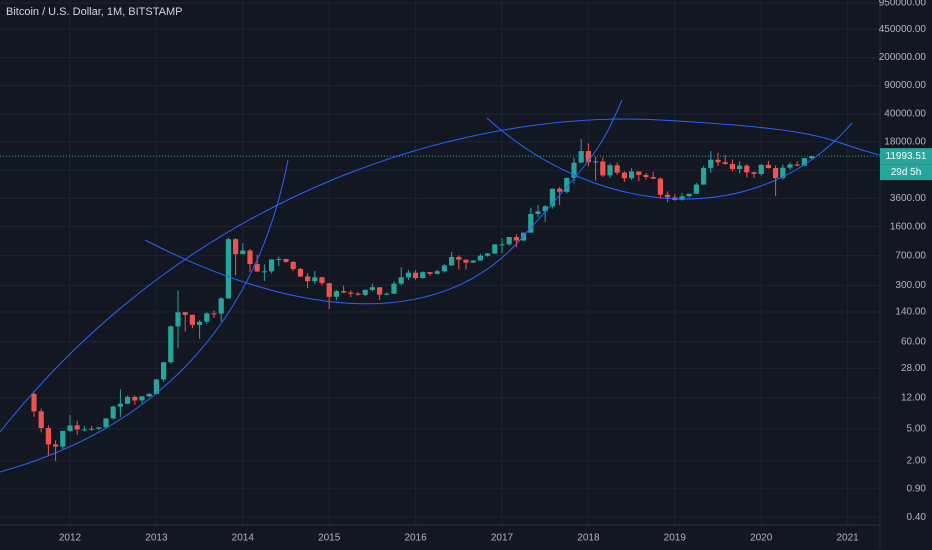 This screenshot has height=550, width=932. What do you see at coordinates (905, 142) in the screenshot?
I see `y-tick-label: 18000.00` at bounding box center [905, 142].